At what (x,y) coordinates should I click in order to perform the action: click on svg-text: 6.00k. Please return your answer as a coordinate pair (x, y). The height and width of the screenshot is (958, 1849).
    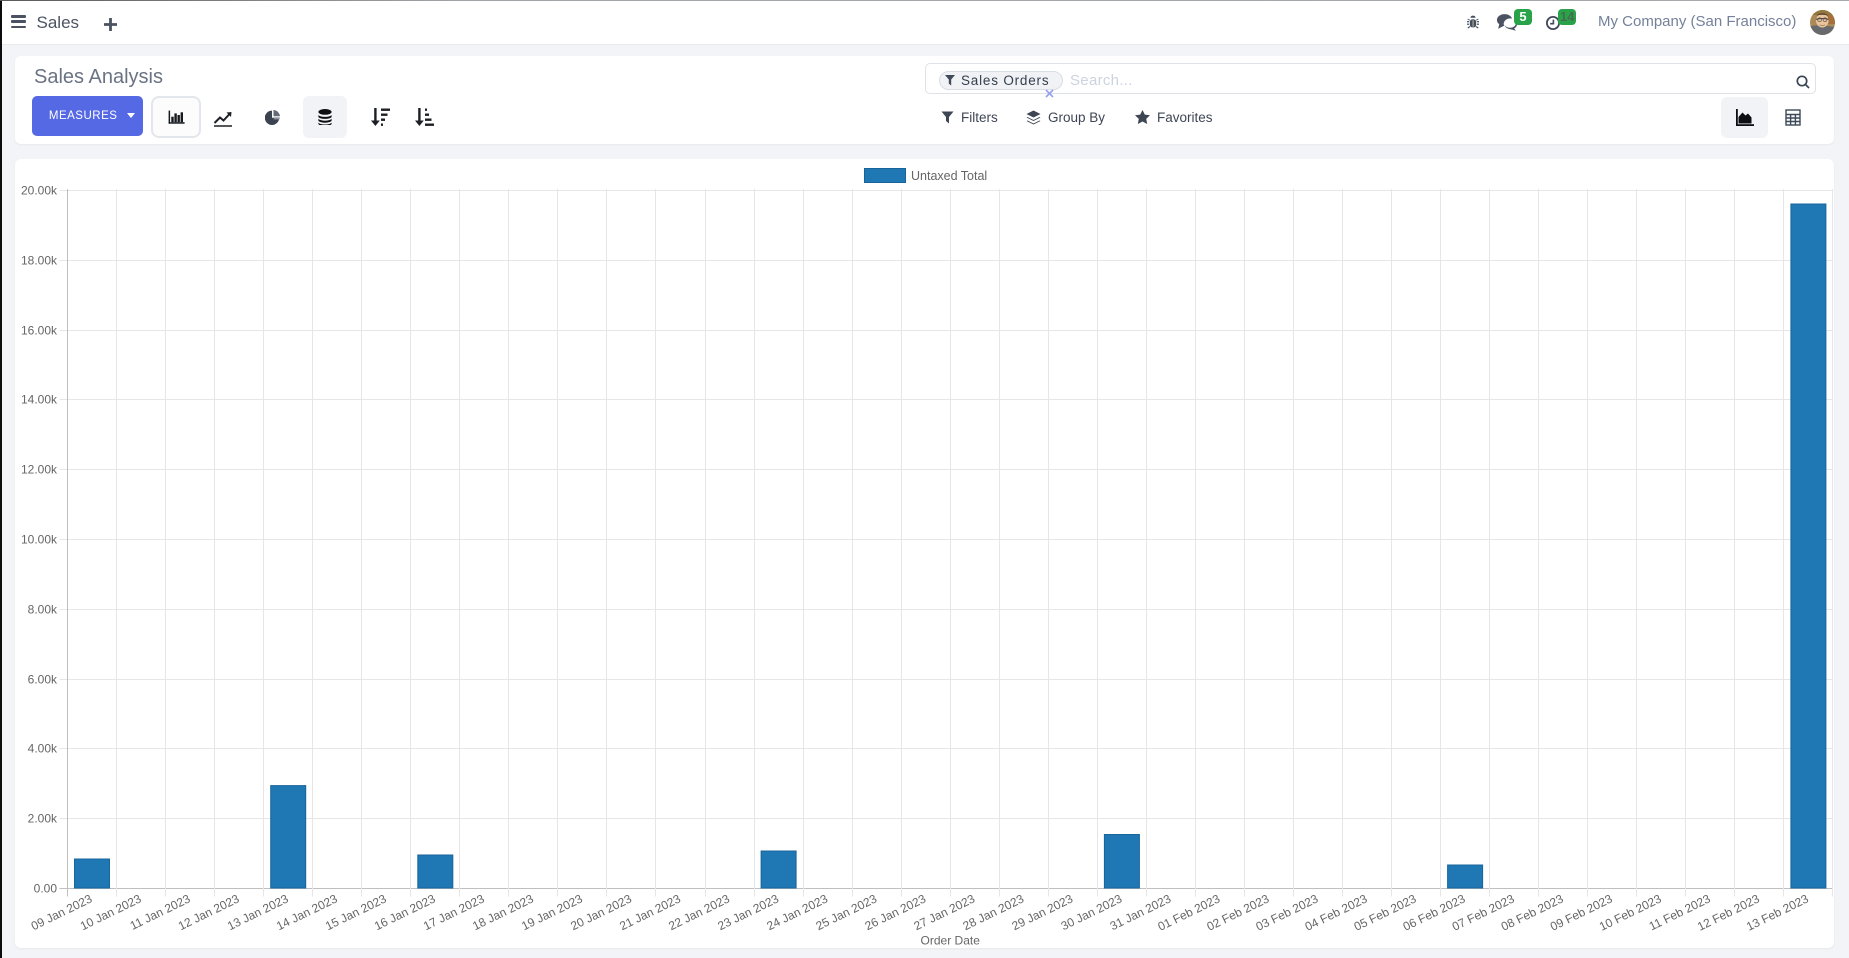
    Looking at the image, I should click on (43, 680).